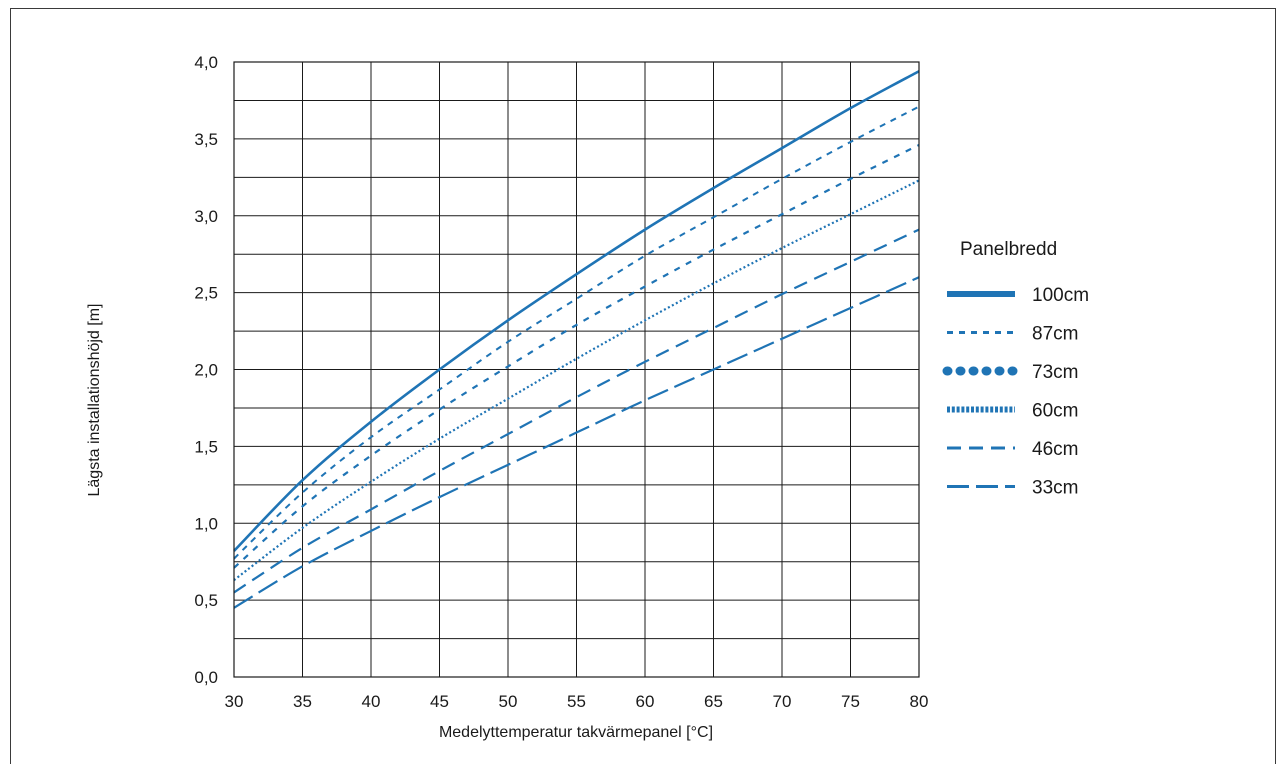  I want to click on x-tick-label: 50, so click(508, 701).